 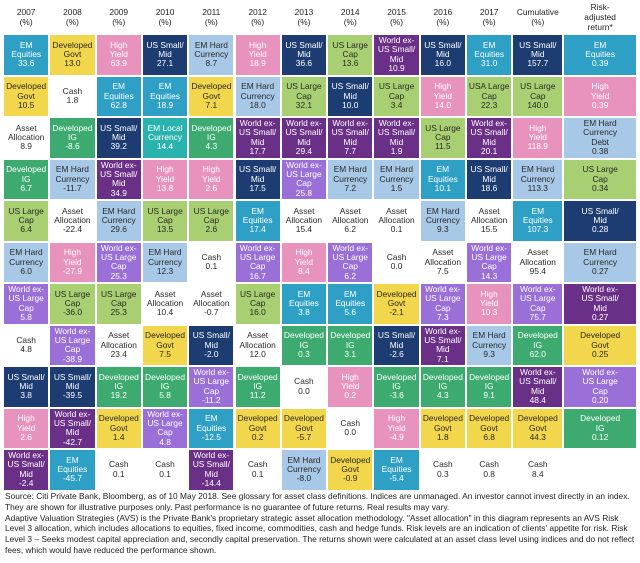 What do you see at coordinates (257, 354) in the screenshot?
I see `return-value: 12.0` at bounding box center [257, 354].